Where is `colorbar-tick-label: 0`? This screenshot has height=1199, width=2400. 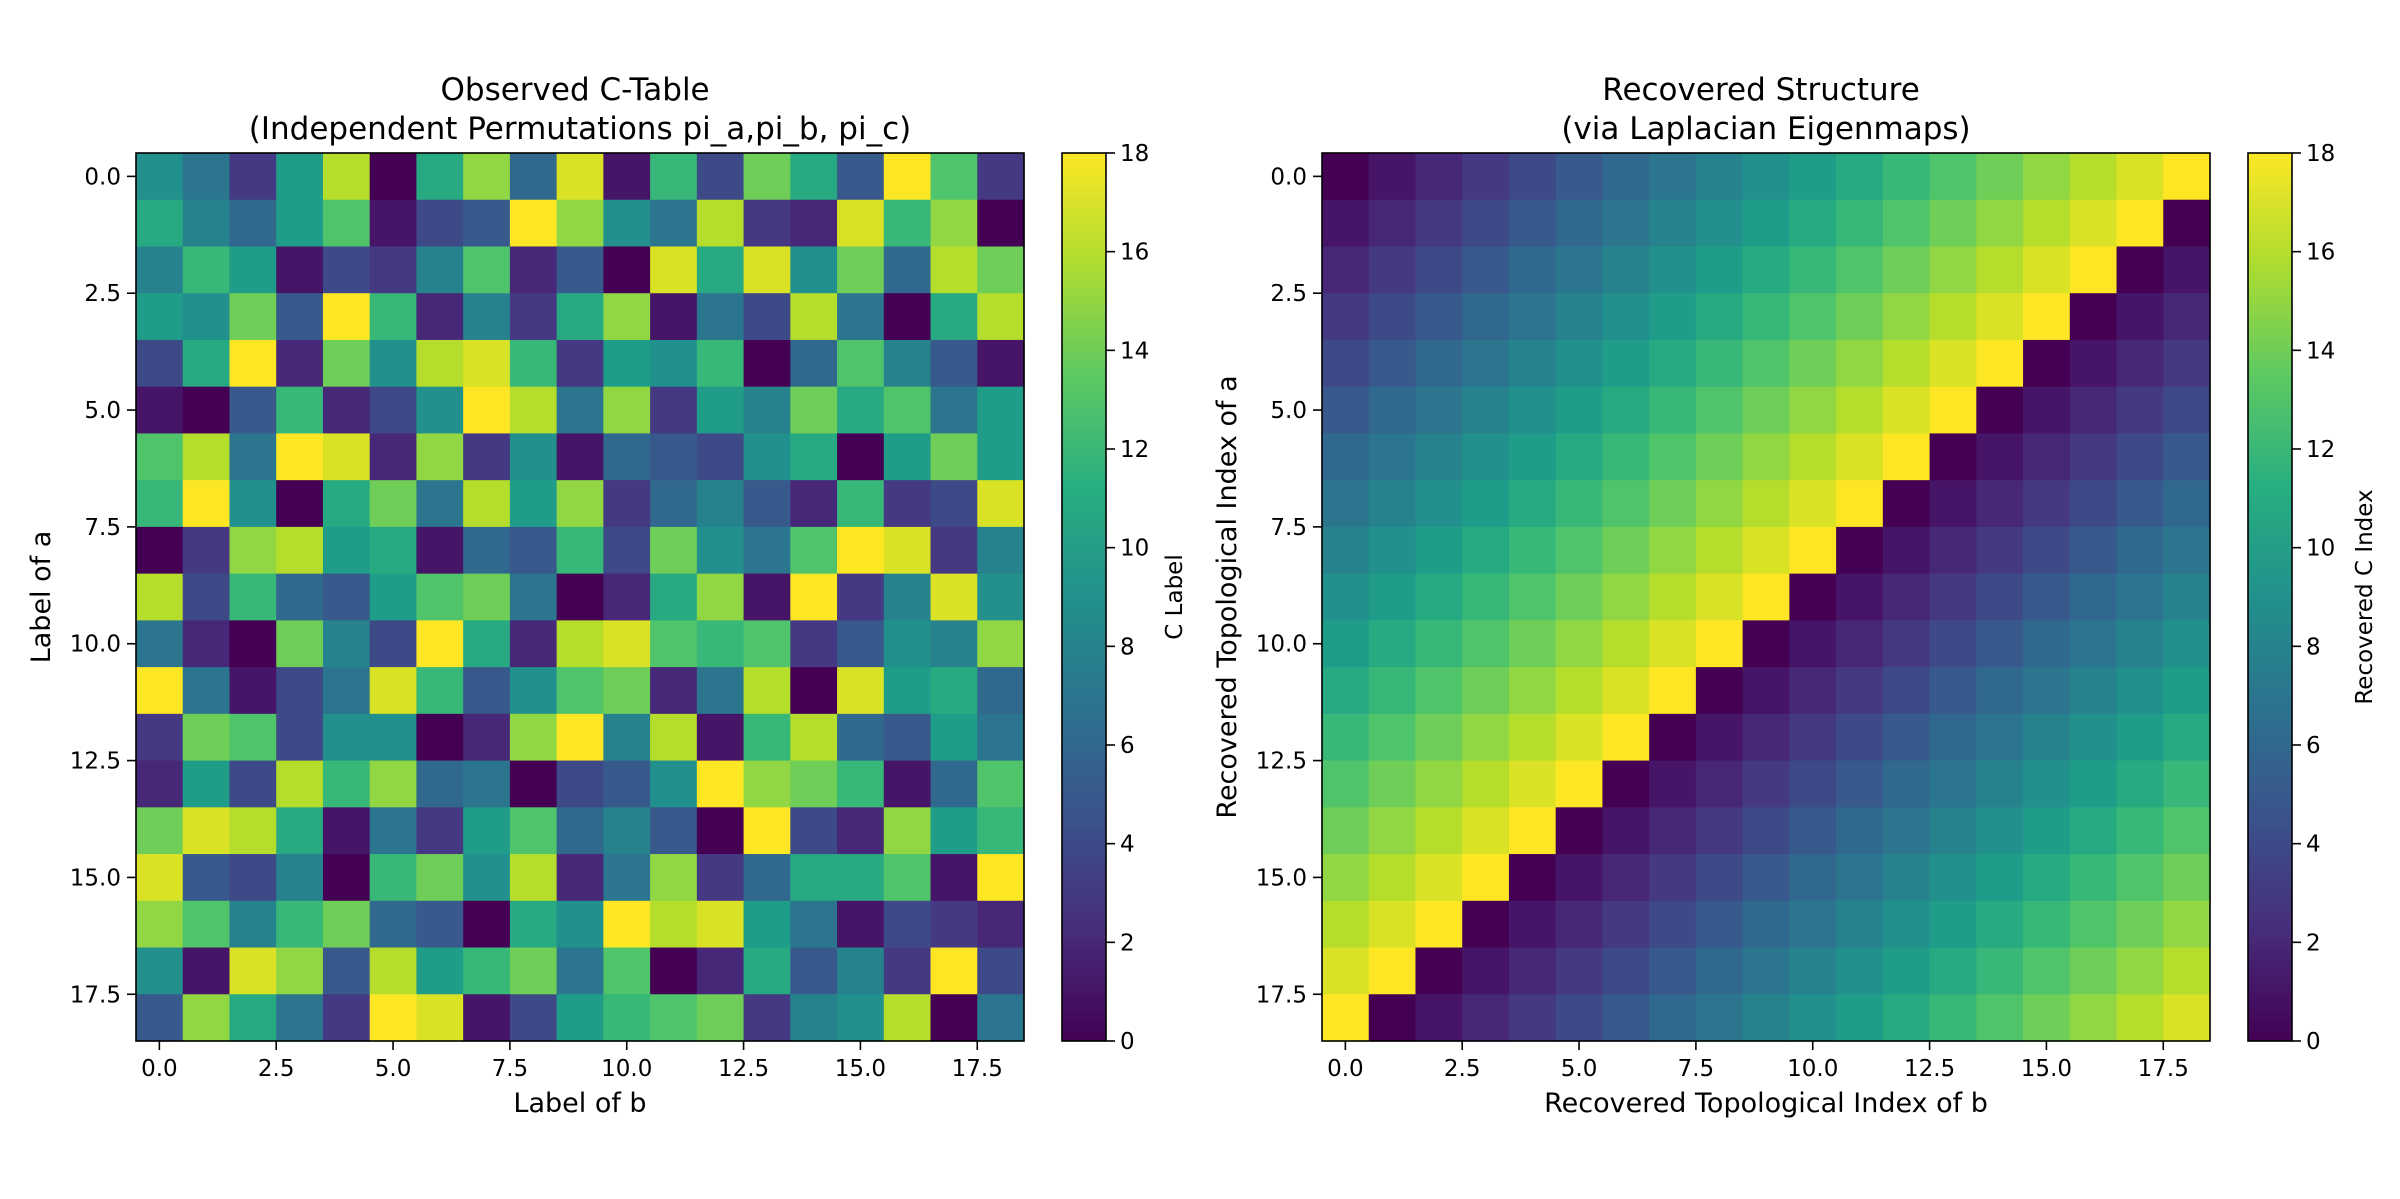 colorbar-tick-label: 0 is located at coordinates (2313, 1042).